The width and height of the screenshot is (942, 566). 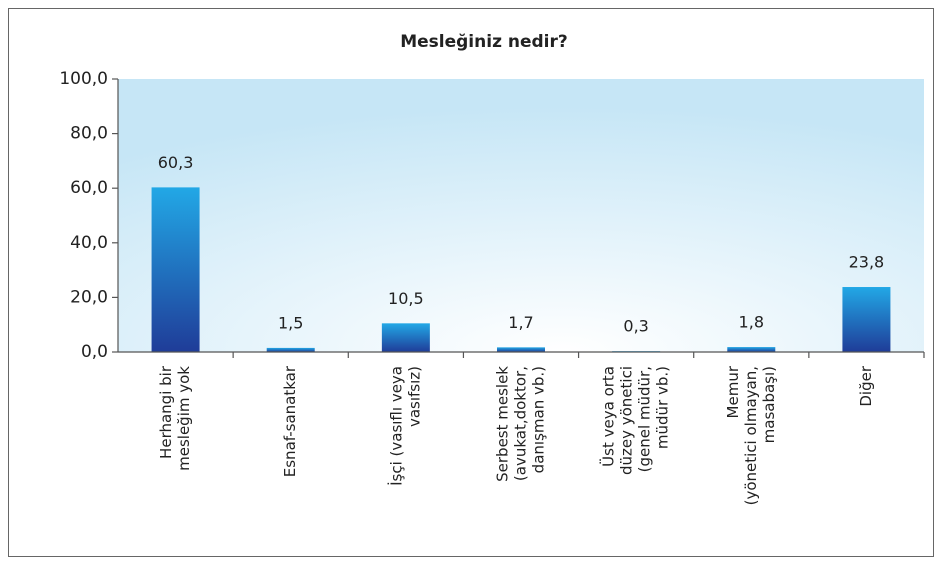 I want to click on x-tick-label-group: İşçi (vasıflı veya vasıfsız), so click(x=404, y=426).